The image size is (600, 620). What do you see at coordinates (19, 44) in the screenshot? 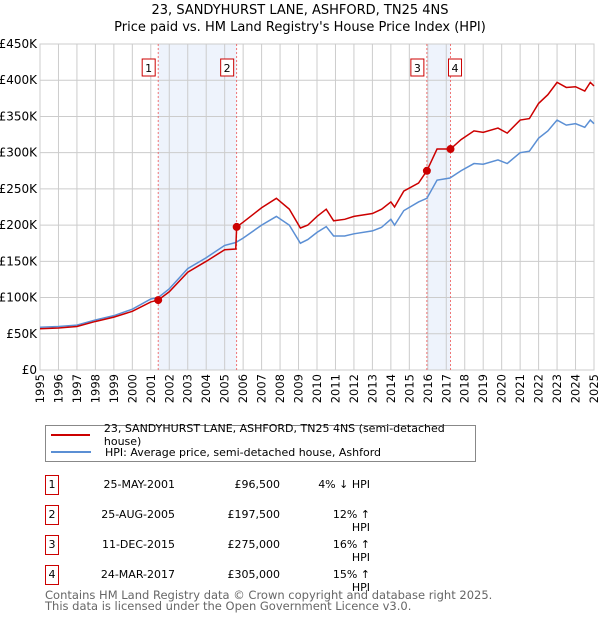
I see `y-tick-label: £450K` at bounding box center [19, 44].